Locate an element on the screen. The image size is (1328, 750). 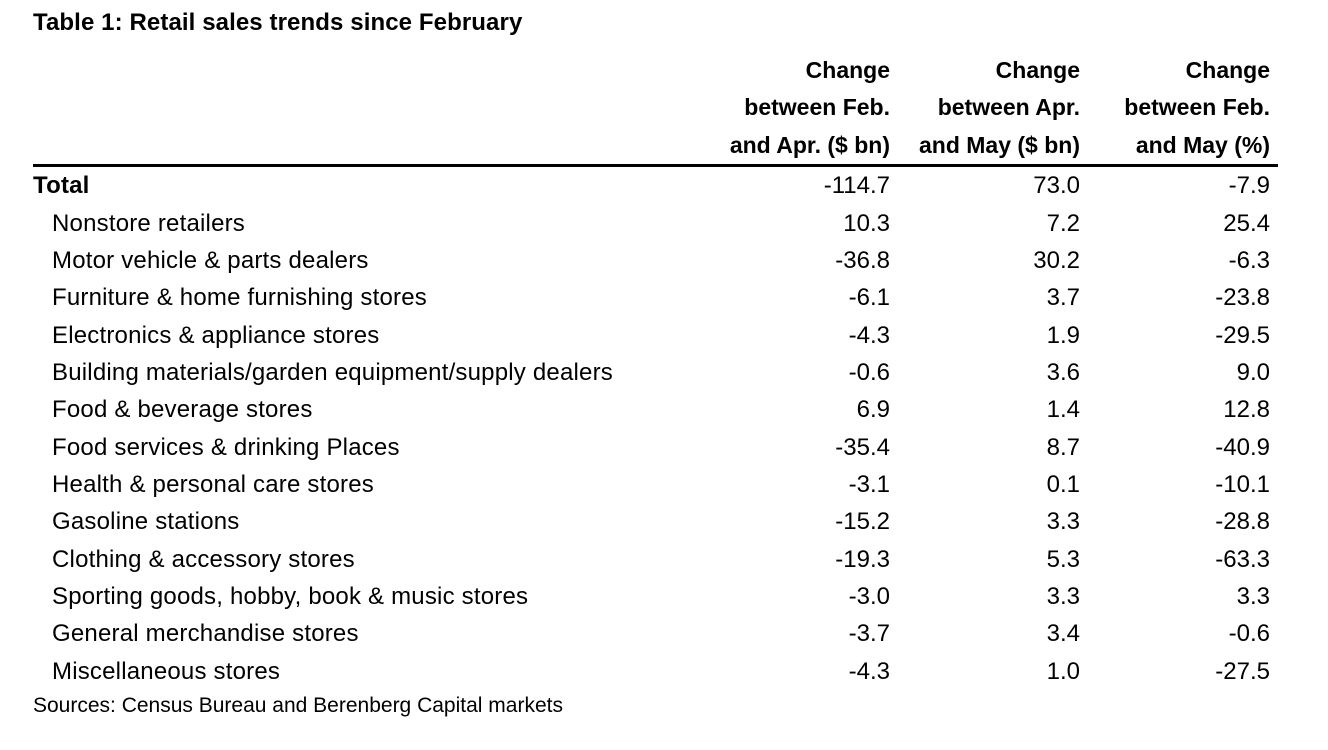
row-label: Gasoline stations is located at coordinates (146, 522).